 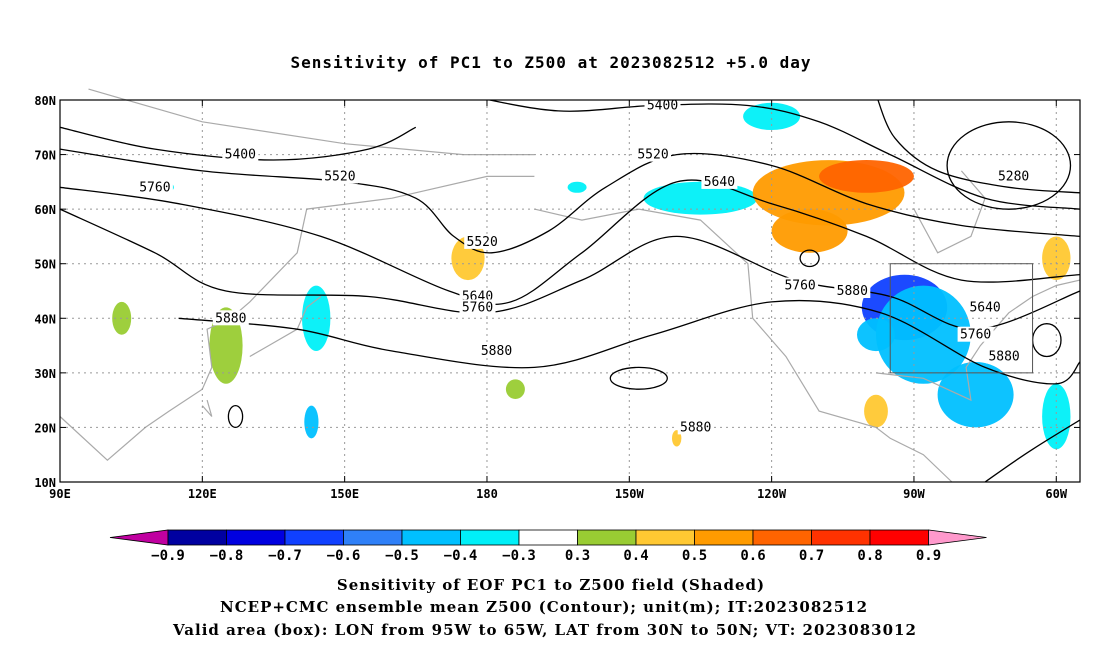 What do you see at coordinates (635, 556) in the screenshot?
I see `colorbar-label-8: 0.4` at bounding box center [635, 556].